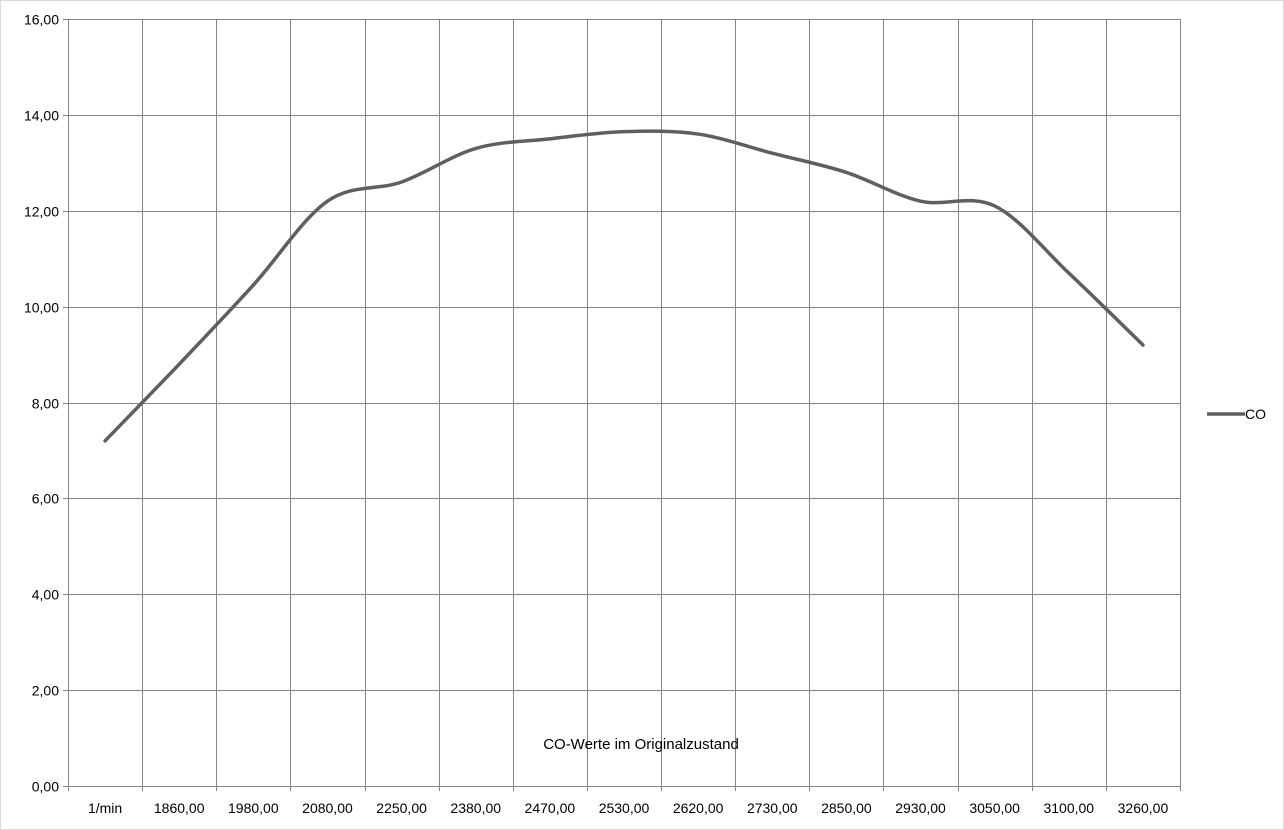  What do you see at coordinates (1255, 414) in the screenshot?
I see `legend-label-co: CO` at bounding box center [1255, 414].